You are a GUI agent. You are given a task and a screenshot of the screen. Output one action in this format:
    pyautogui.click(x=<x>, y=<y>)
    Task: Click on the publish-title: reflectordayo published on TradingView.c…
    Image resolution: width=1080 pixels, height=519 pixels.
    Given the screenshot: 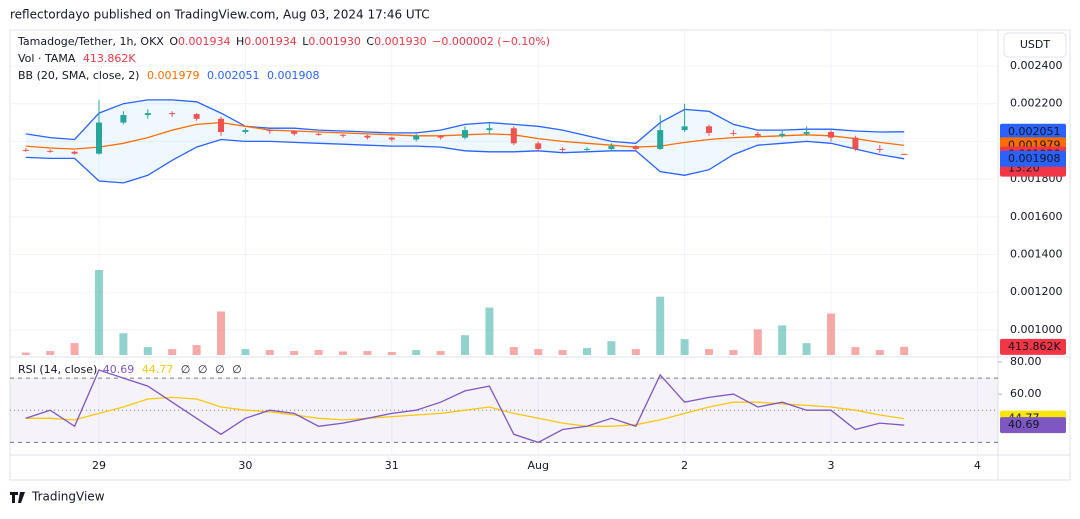 What is the action you would take?
    pyautogui.click(x=220, y=15)
    